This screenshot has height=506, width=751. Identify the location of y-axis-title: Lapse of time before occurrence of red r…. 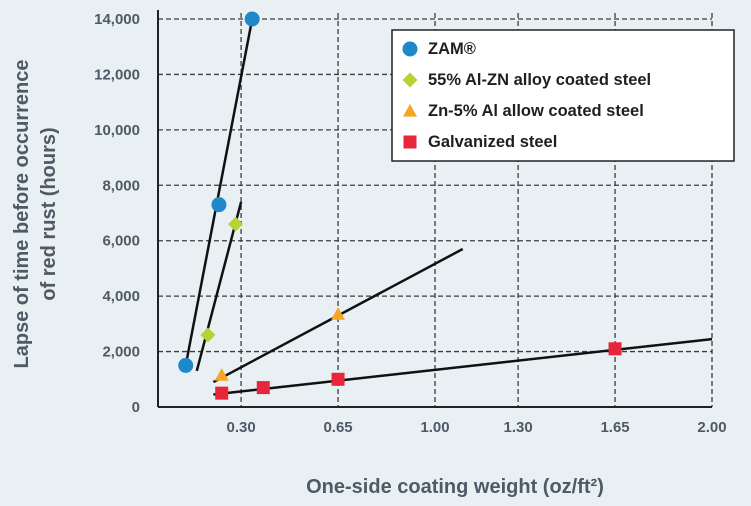
(35, 214).